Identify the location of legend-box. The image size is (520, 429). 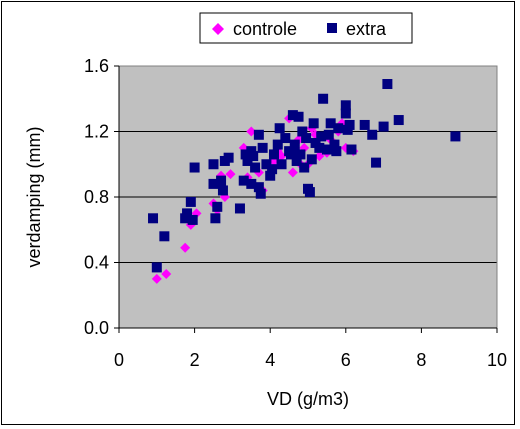
(306, 28).